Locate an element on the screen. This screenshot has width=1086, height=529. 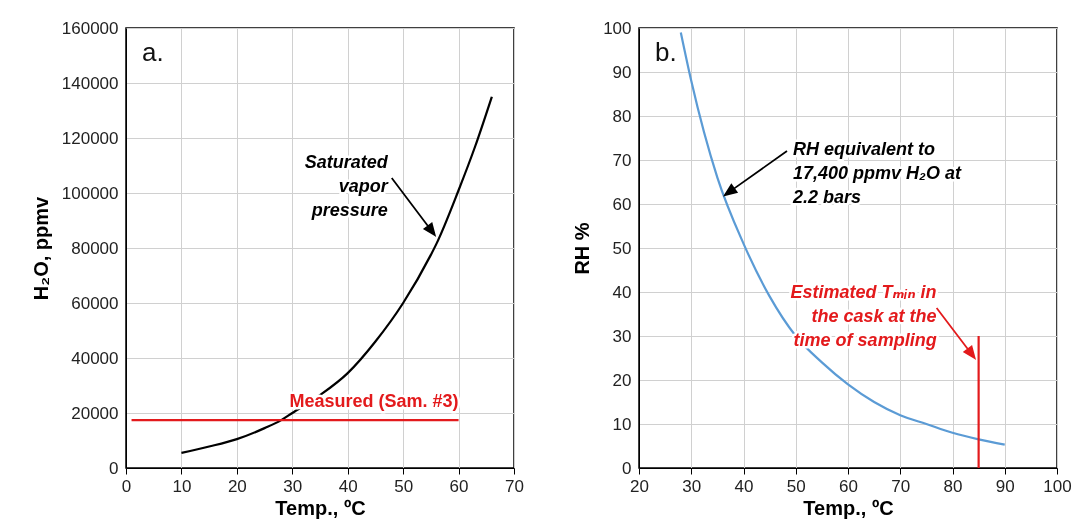
y-tick-label: 20 is located at coordinates (622, 380).